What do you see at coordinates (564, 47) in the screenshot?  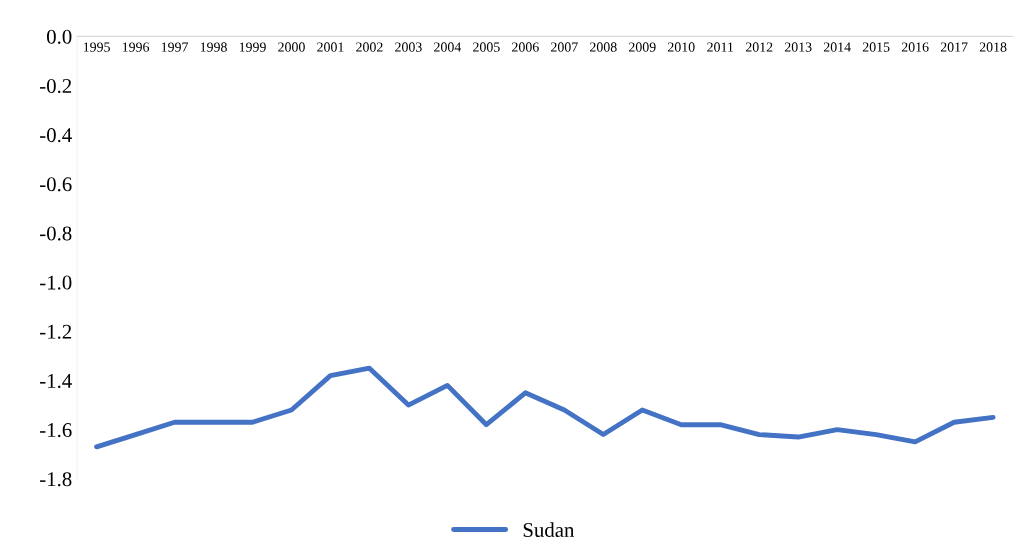 I see `x-tick-label: 2007` at bounding box center [564, 47].